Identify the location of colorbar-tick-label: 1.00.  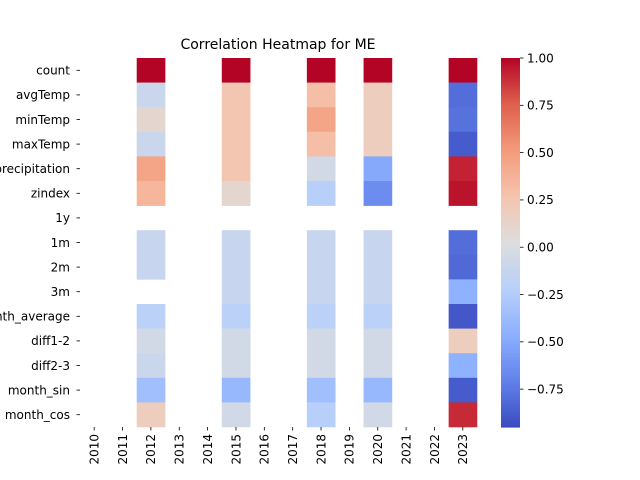
(540, 58).